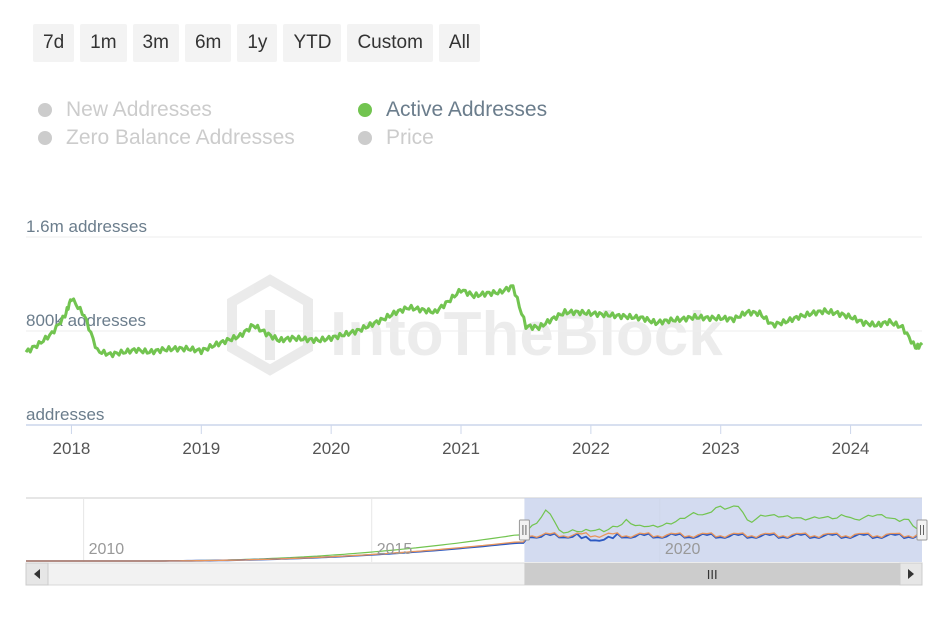 The image size is (948, 627). I want to click on x-tick-label: 2020, so click(331, 448).